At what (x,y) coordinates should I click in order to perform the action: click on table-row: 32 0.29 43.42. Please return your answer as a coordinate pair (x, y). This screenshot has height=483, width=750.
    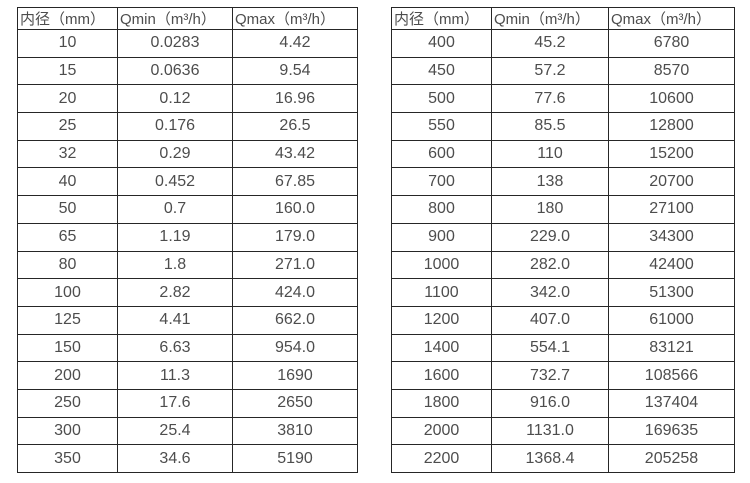
    Looking at the image, I should click on (187, 154).